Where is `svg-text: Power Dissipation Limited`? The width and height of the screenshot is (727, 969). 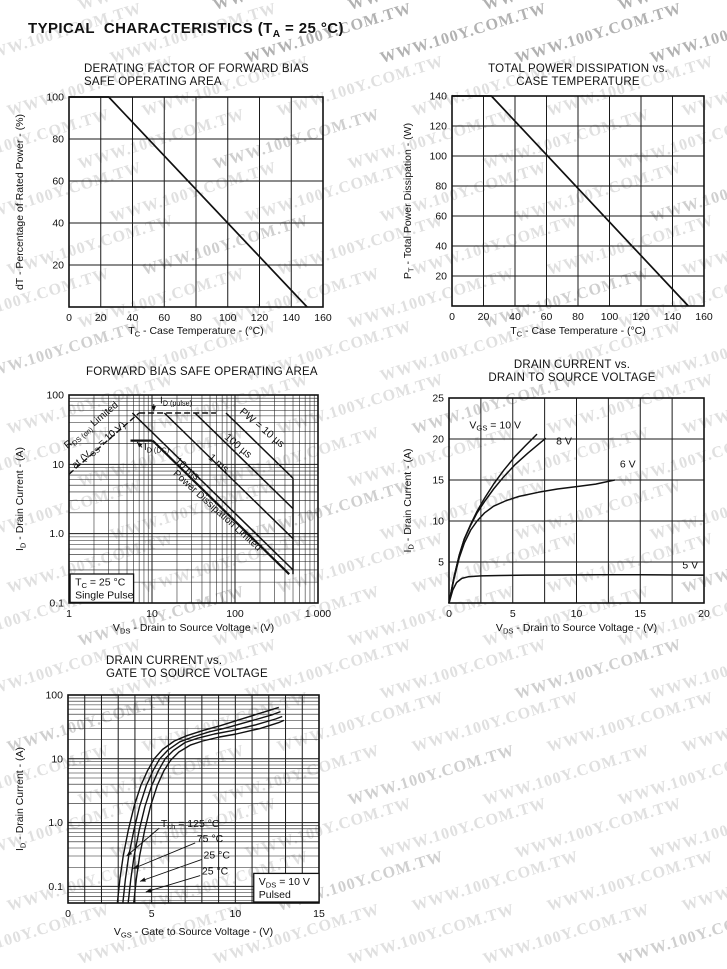
svg-text: Power Dissipation Limited is located at coordinates (217, 510).